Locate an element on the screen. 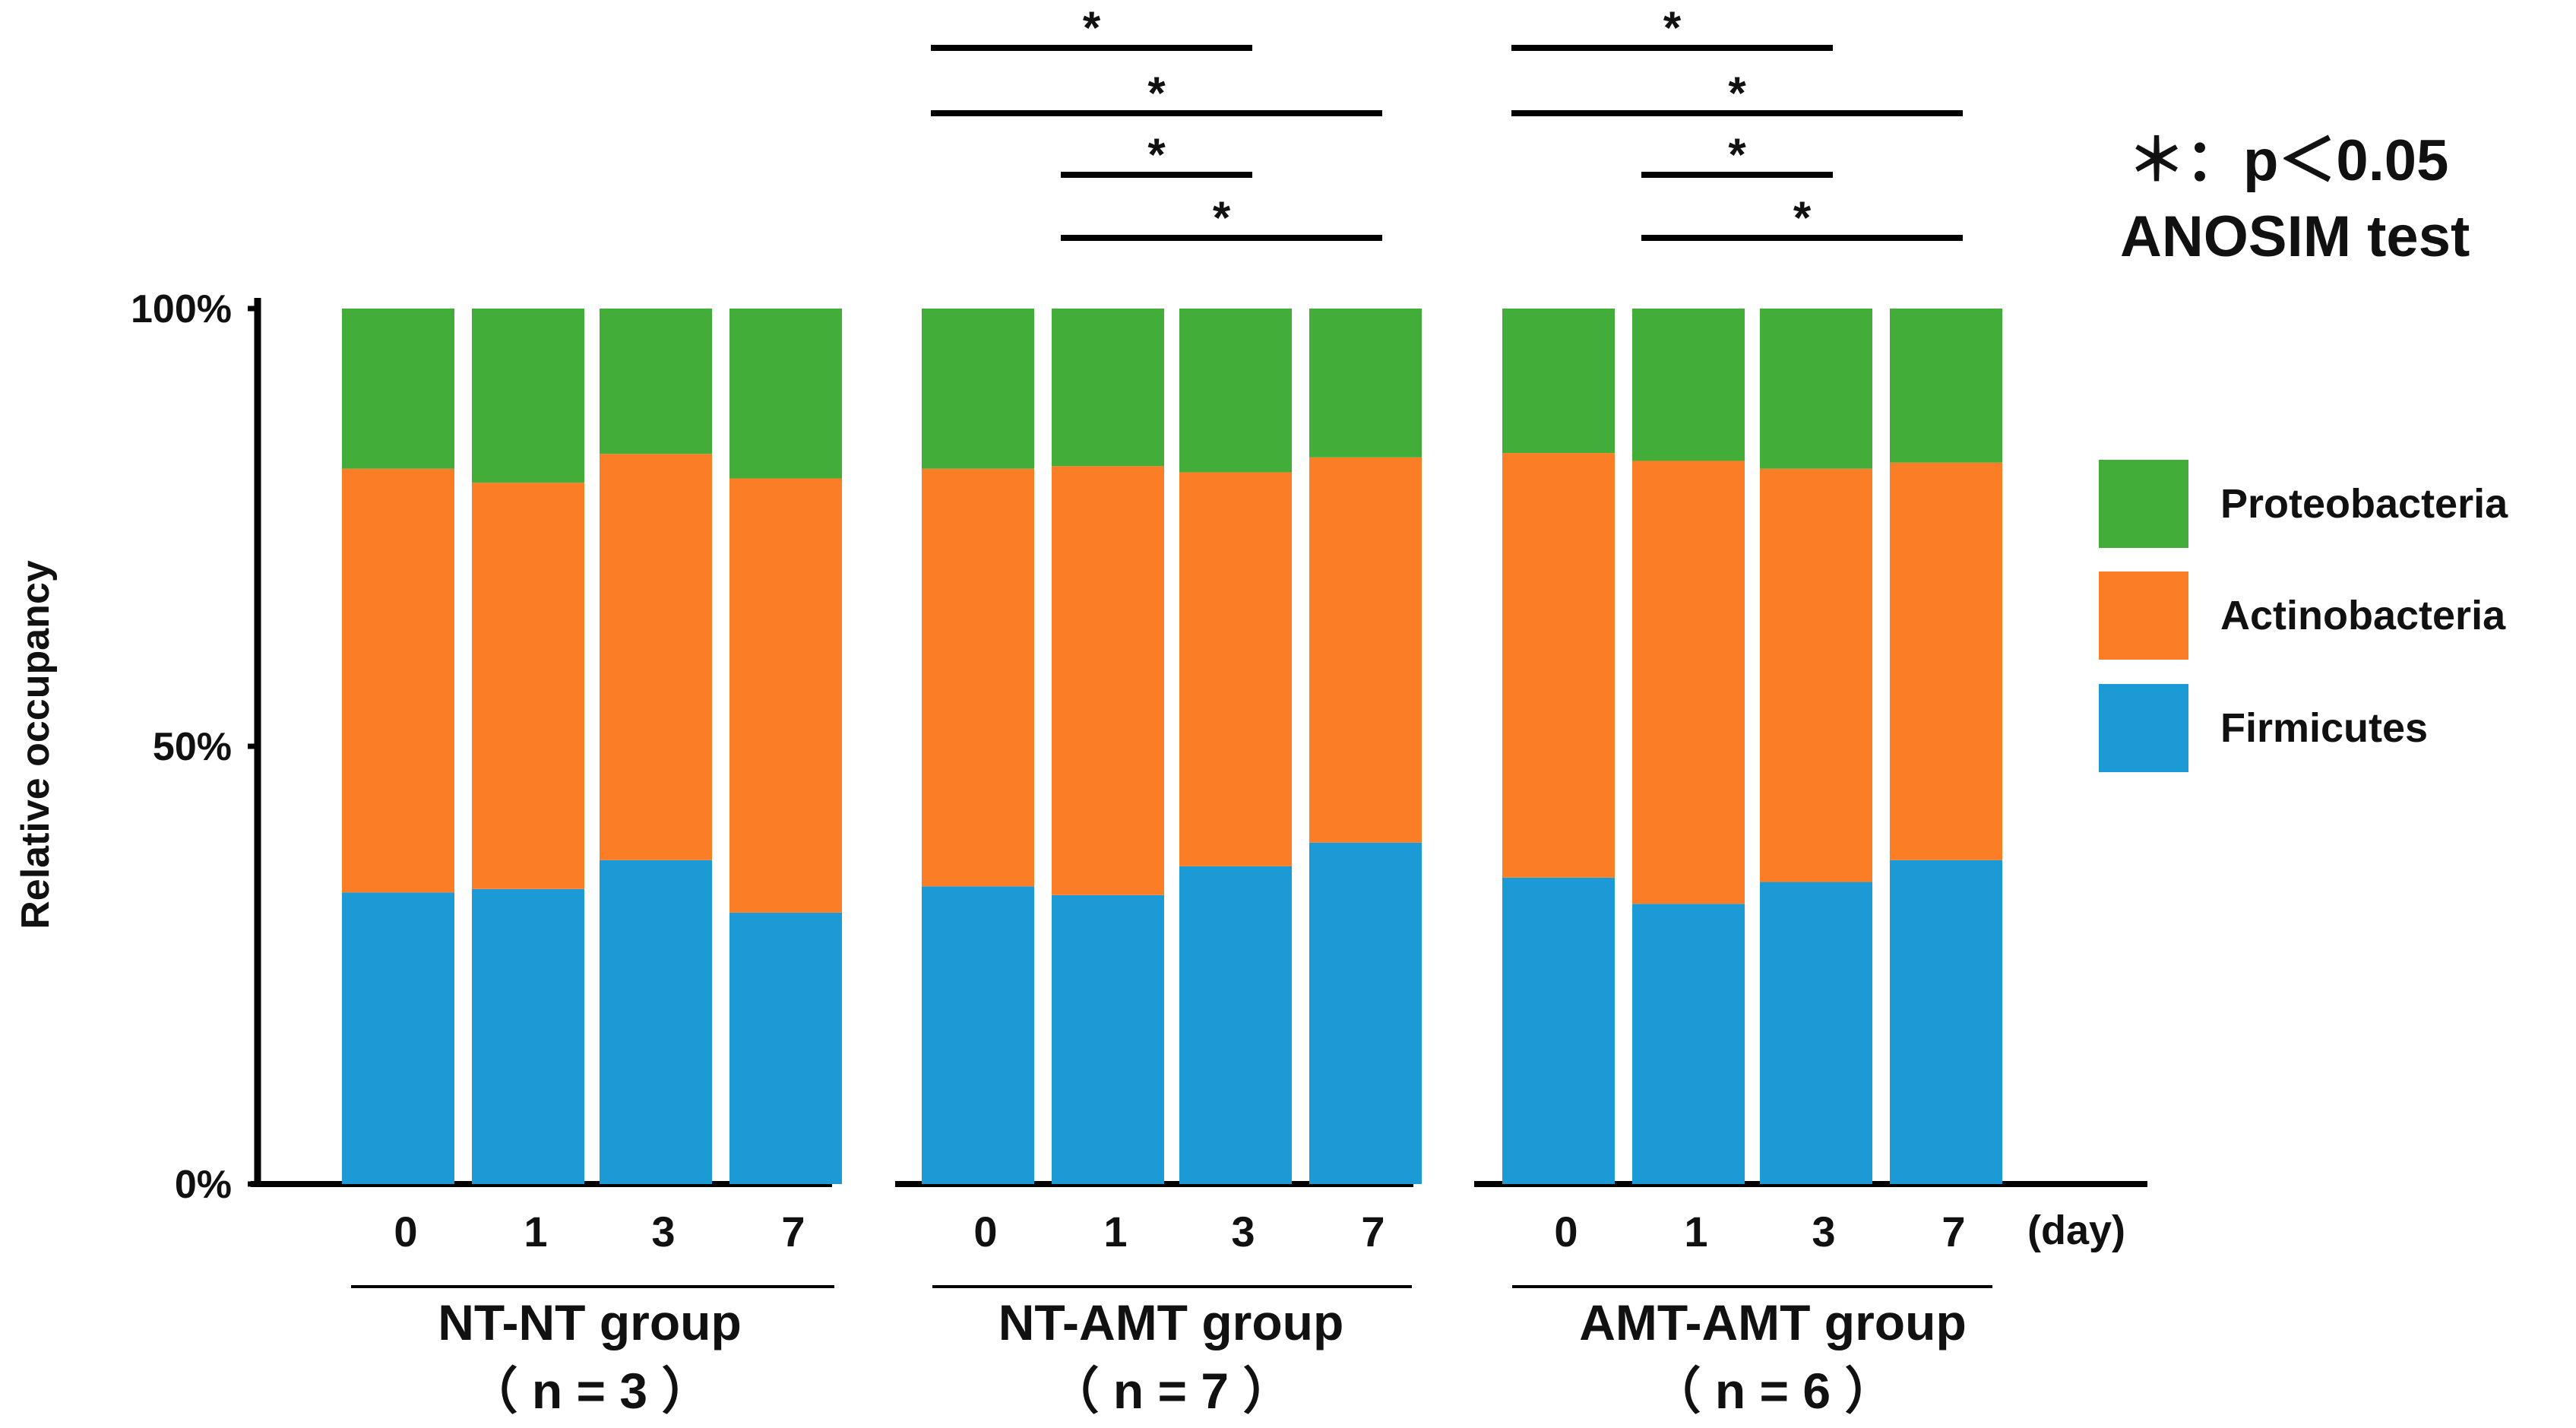 Image resolution: width=2576 pixels, height=1428 pixels. group-name: NT-NT group is located at coordinates (590, 1322).